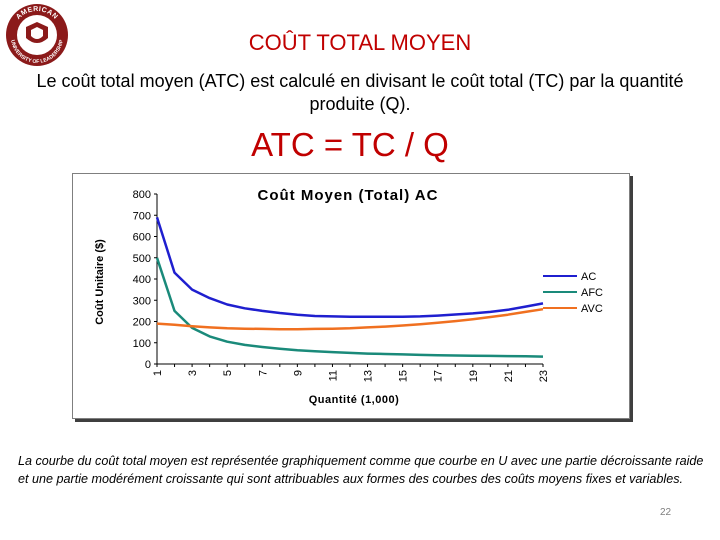 The height and width of the screenshot is (540, 720). Describe the element at coordinates (439, 376) in the screenshot. I see `x-tick-label-17: 17` at that location.